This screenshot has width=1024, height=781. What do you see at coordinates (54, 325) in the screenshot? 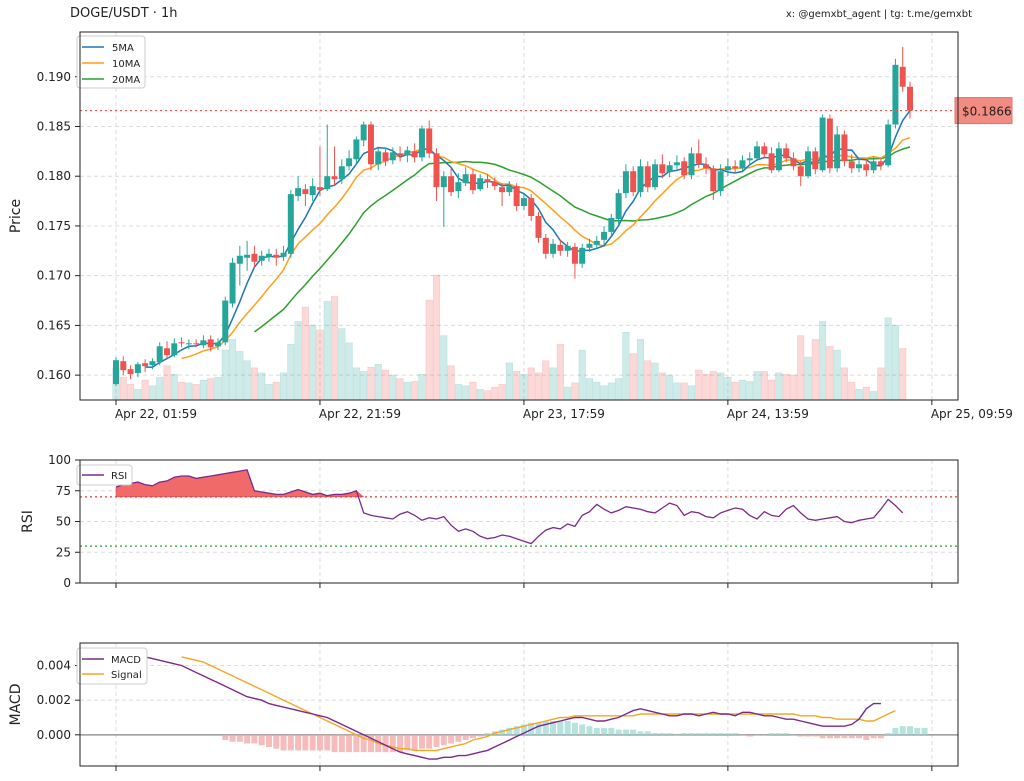
I see `price-y-tick-label: 0.165` at bounding box center [54, 325].